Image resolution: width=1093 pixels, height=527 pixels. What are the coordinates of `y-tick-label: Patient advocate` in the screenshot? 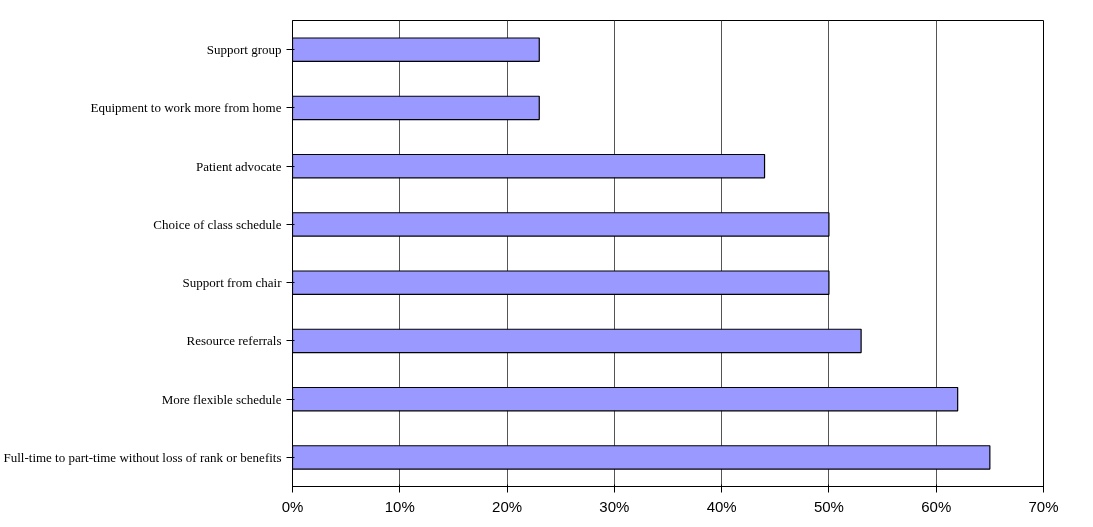 It's located at (238, 166).